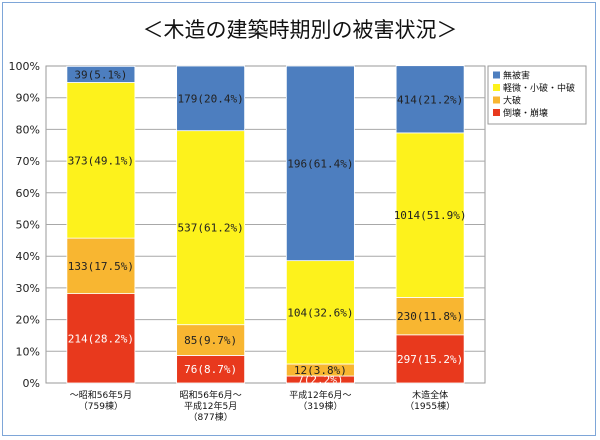 The image size is (600, 440). I want to click on y-axis: 0% 10% 20% 30% 40% 50% 60% 70% 80% 90% 100%, so click(24, 225).